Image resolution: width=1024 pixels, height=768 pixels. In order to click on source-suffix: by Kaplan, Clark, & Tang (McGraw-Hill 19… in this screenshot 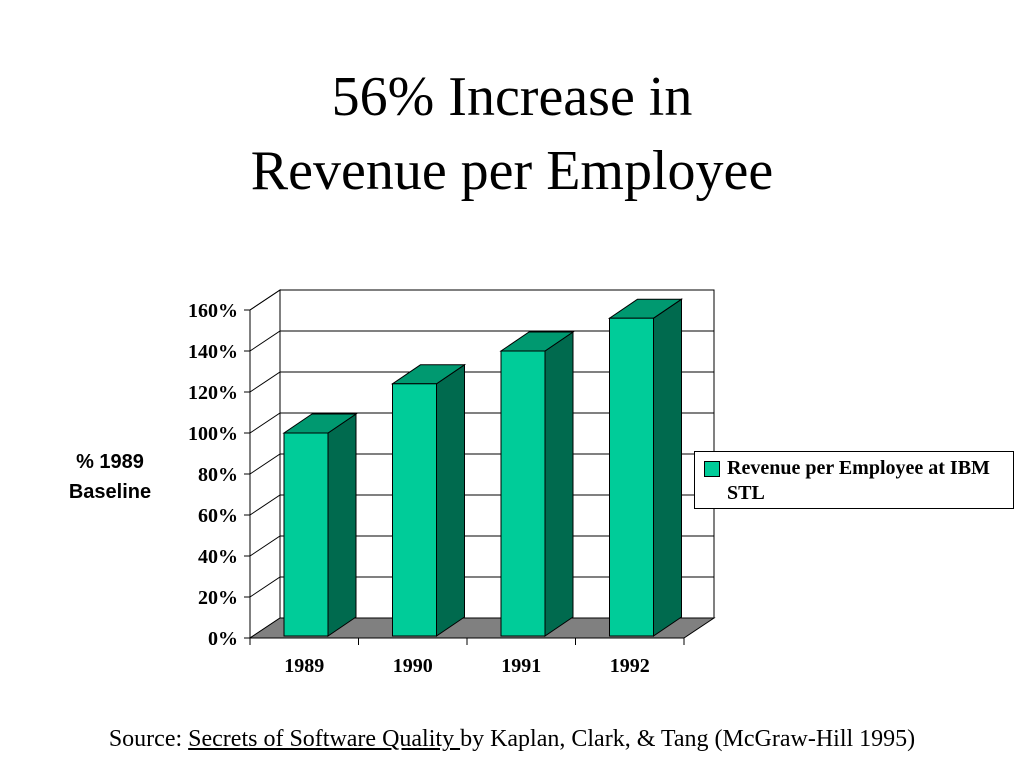, I will do `click(688, 739)`.